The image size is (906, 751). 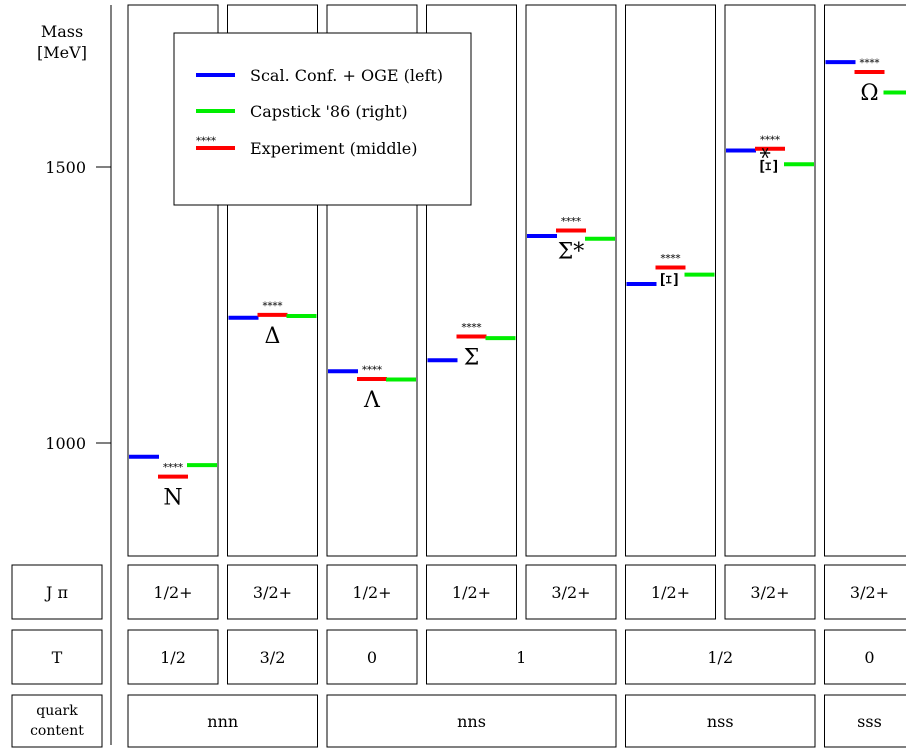 What do you see at coordinates (346, 75) in the screenshot?
I see `legend-label-model: Scal. Conf. + OGE (left)` at bounding box center [346, 75].